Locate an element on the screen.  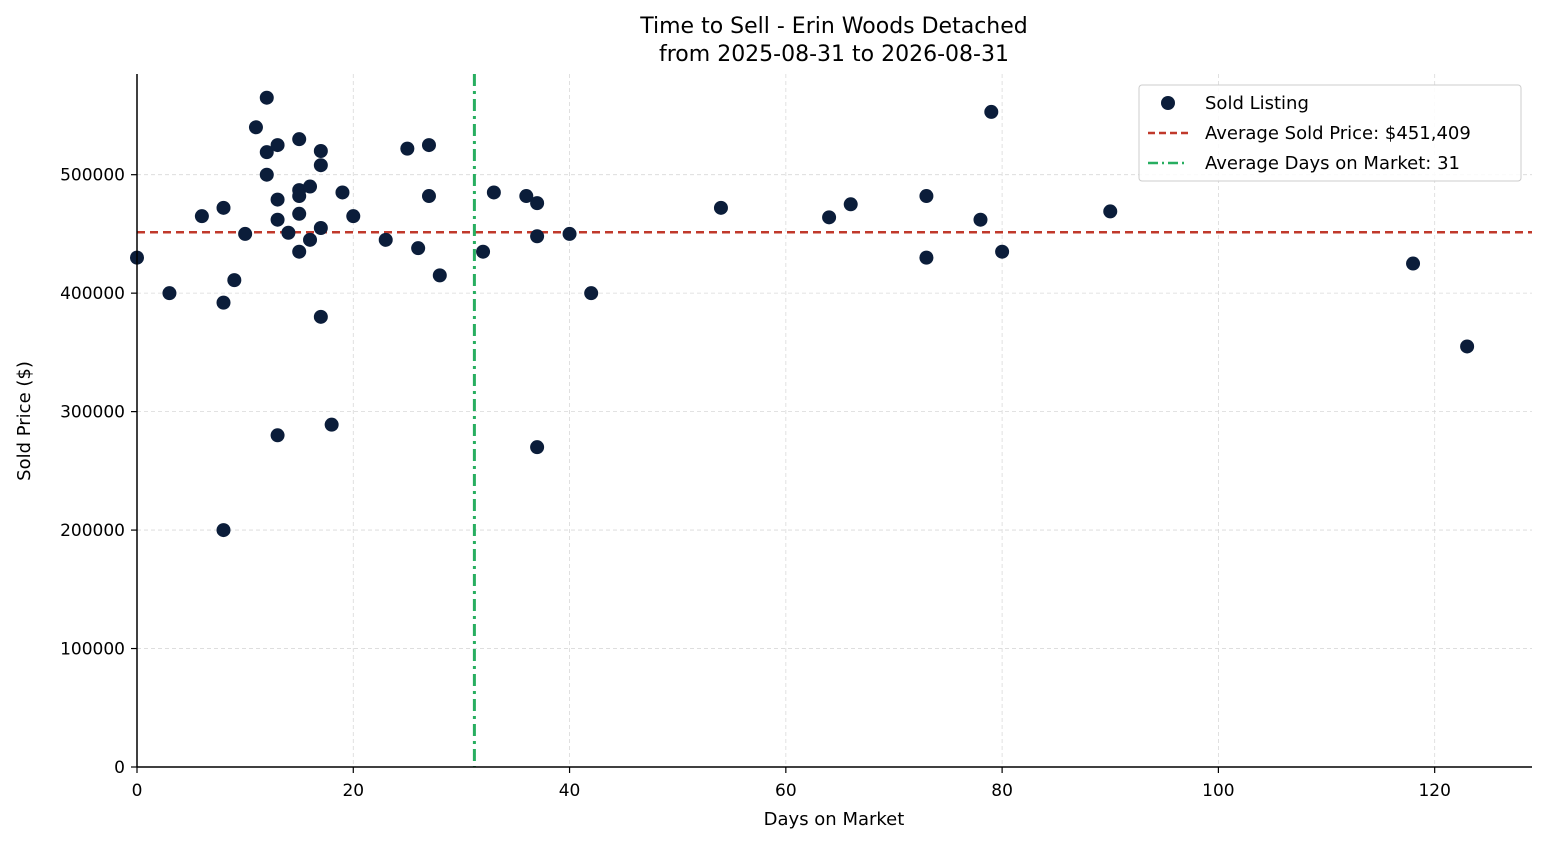
y-tick-label: 200000 is located at coordinates (92, 531).